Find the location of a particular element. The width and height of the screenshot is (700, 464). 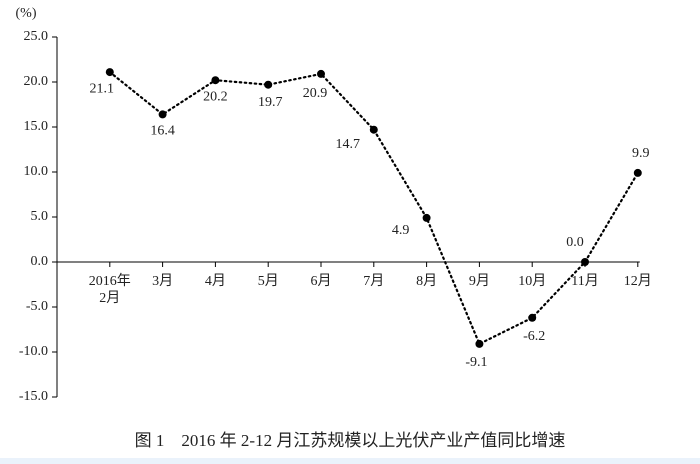

y-tick-label: 20.0 is located at coordinates (36, 81).